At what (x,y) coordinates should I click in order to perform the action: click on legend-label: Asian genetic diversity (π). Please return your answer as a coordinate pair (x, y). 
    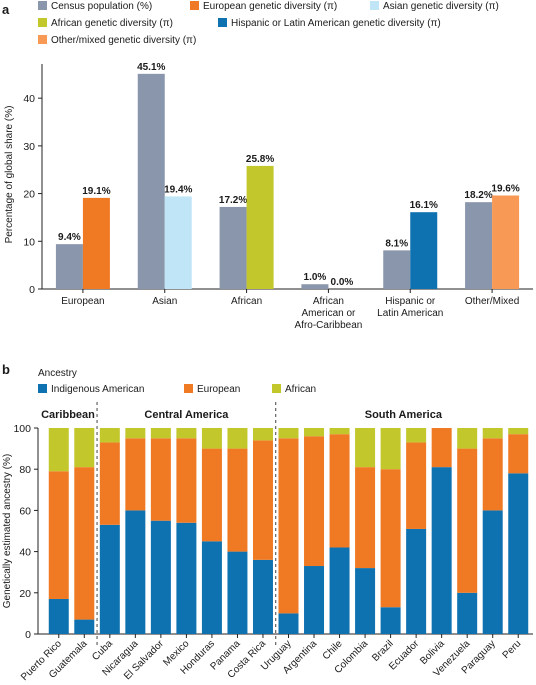
    Looking at the image, I should click on (441, 6).